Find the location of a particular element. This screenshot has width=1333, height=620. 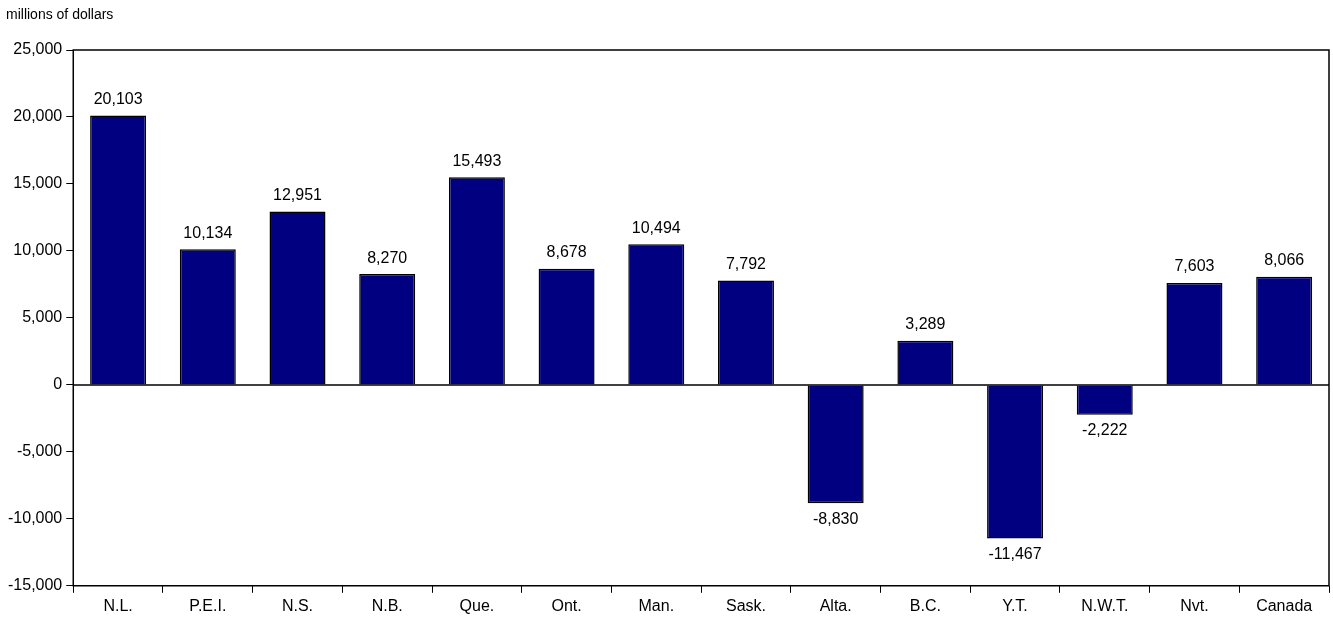

data-label: 10,494 is located at coordinates (656, 227).